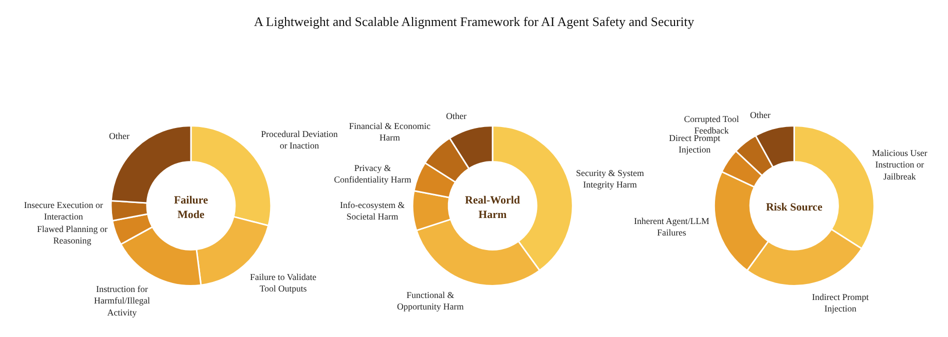 Image resolution: width=948 pixels, height=337 pixels. Describe the element at coordinates (794, 208) in the screenshot. I see `text: Risk Source` at that location.